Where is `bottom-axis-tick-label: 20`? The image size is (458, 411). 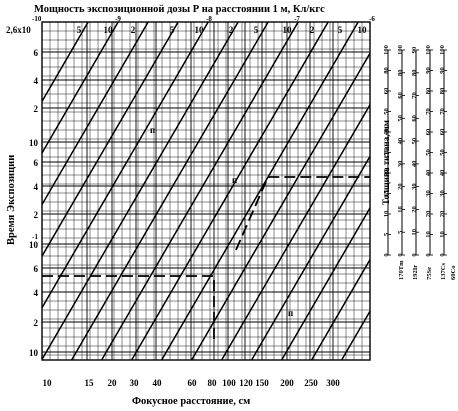
bottom-axis-tick-label: 20 is located at coordinates (113, 383).